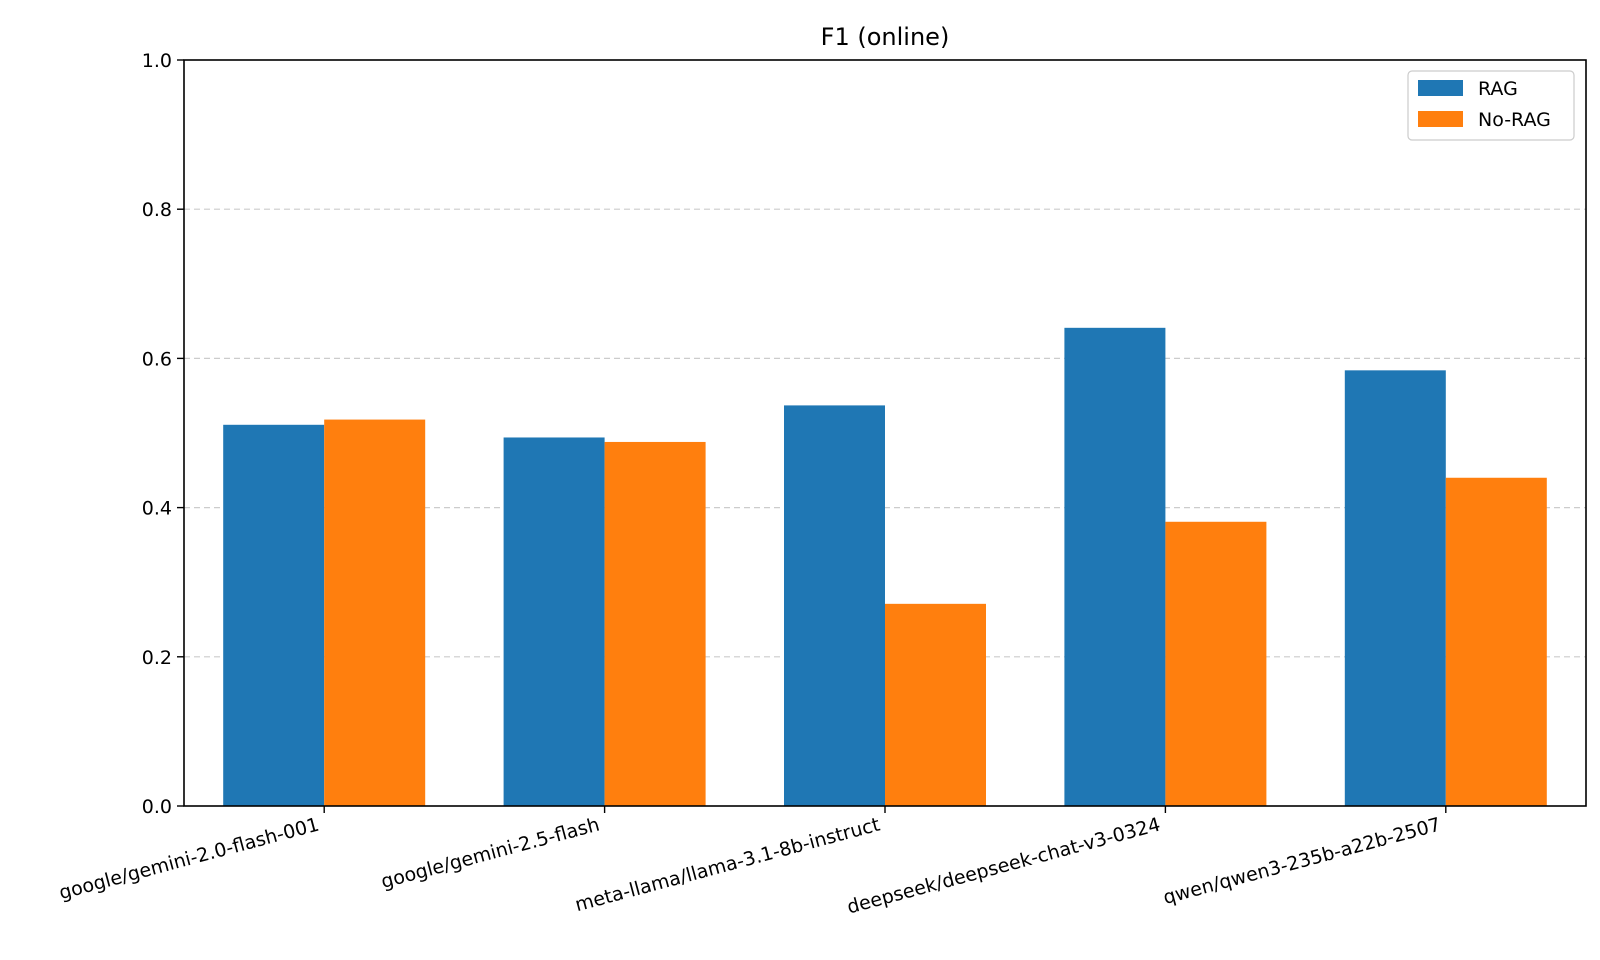 The image size is (1600, 960). Describe the element at coordinates (1302, 861) in the screenshot. I see `x-tick-label: qwen/qwen3-235b-a22b-2507` at that location.